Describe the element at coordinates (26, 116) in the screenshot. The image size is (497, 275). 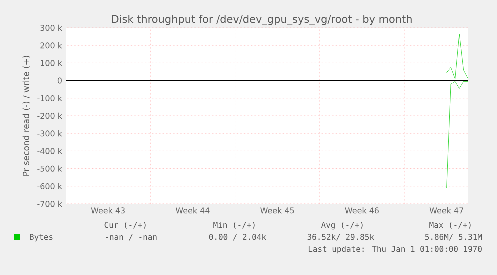
I see `y-axis-title: Pr second read (-) / write (+)` at that location.